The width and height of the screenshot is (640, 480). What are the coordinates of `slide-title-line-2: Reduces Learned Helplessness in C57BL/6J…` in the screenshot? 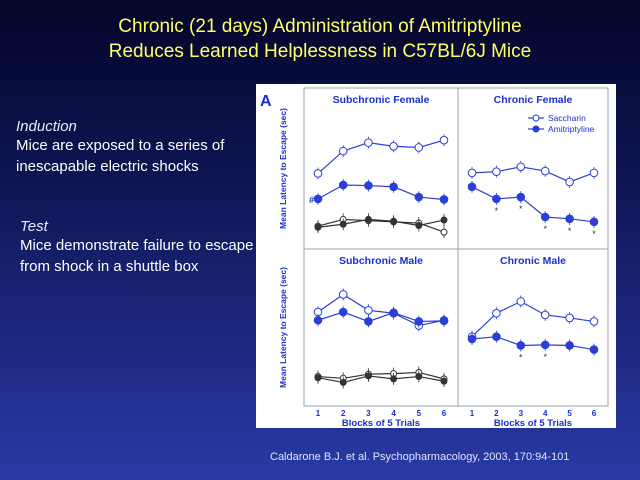 It's located at (320, 51).